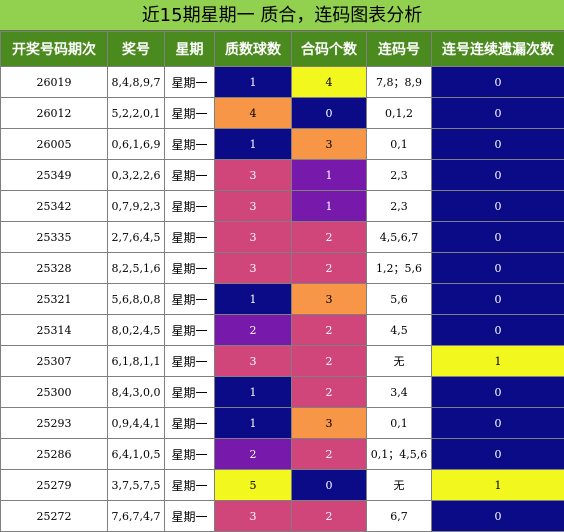  I want to click on period-cell: 26012, so click(54, 113).